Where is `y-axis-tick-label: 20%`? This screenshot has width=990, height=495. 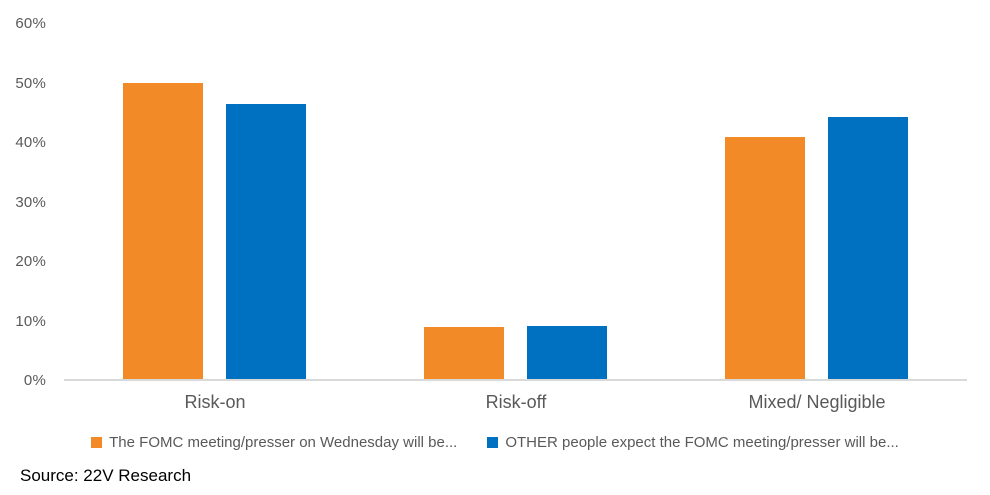
y-axis-tick-label: 20% is located at coordinates (30, 261).